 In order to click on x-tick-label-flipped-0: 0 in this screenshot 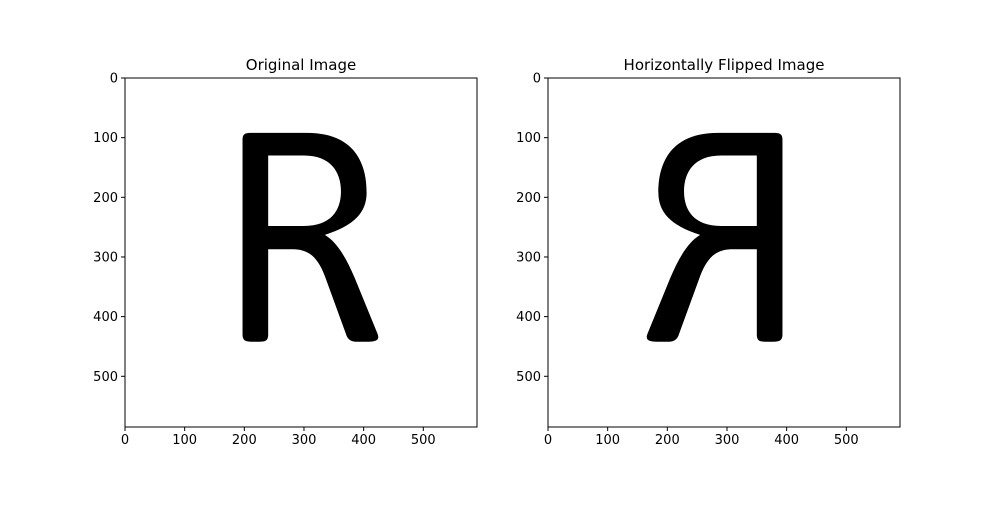, I will do `click(548, 440)`.